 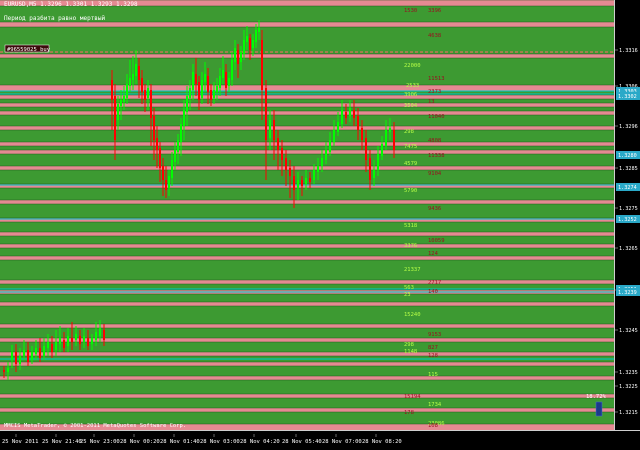 What do you see at coordinates (410, 95) in the screenshot?
I see `band-volume-label: 3906` at bounding box center [410, 95].